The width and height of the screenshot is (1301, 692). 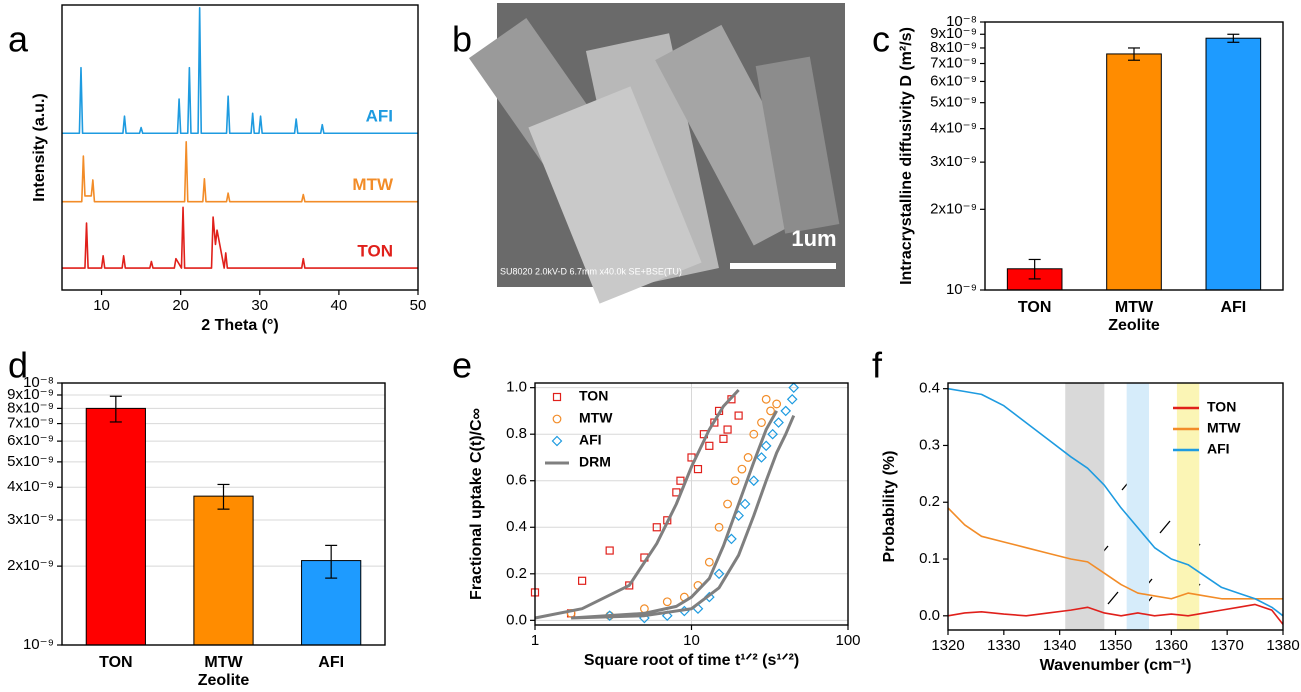 I want to click on x-axis-label: Wavenumber (cm⁻¹), so click(x=1116, y=665).